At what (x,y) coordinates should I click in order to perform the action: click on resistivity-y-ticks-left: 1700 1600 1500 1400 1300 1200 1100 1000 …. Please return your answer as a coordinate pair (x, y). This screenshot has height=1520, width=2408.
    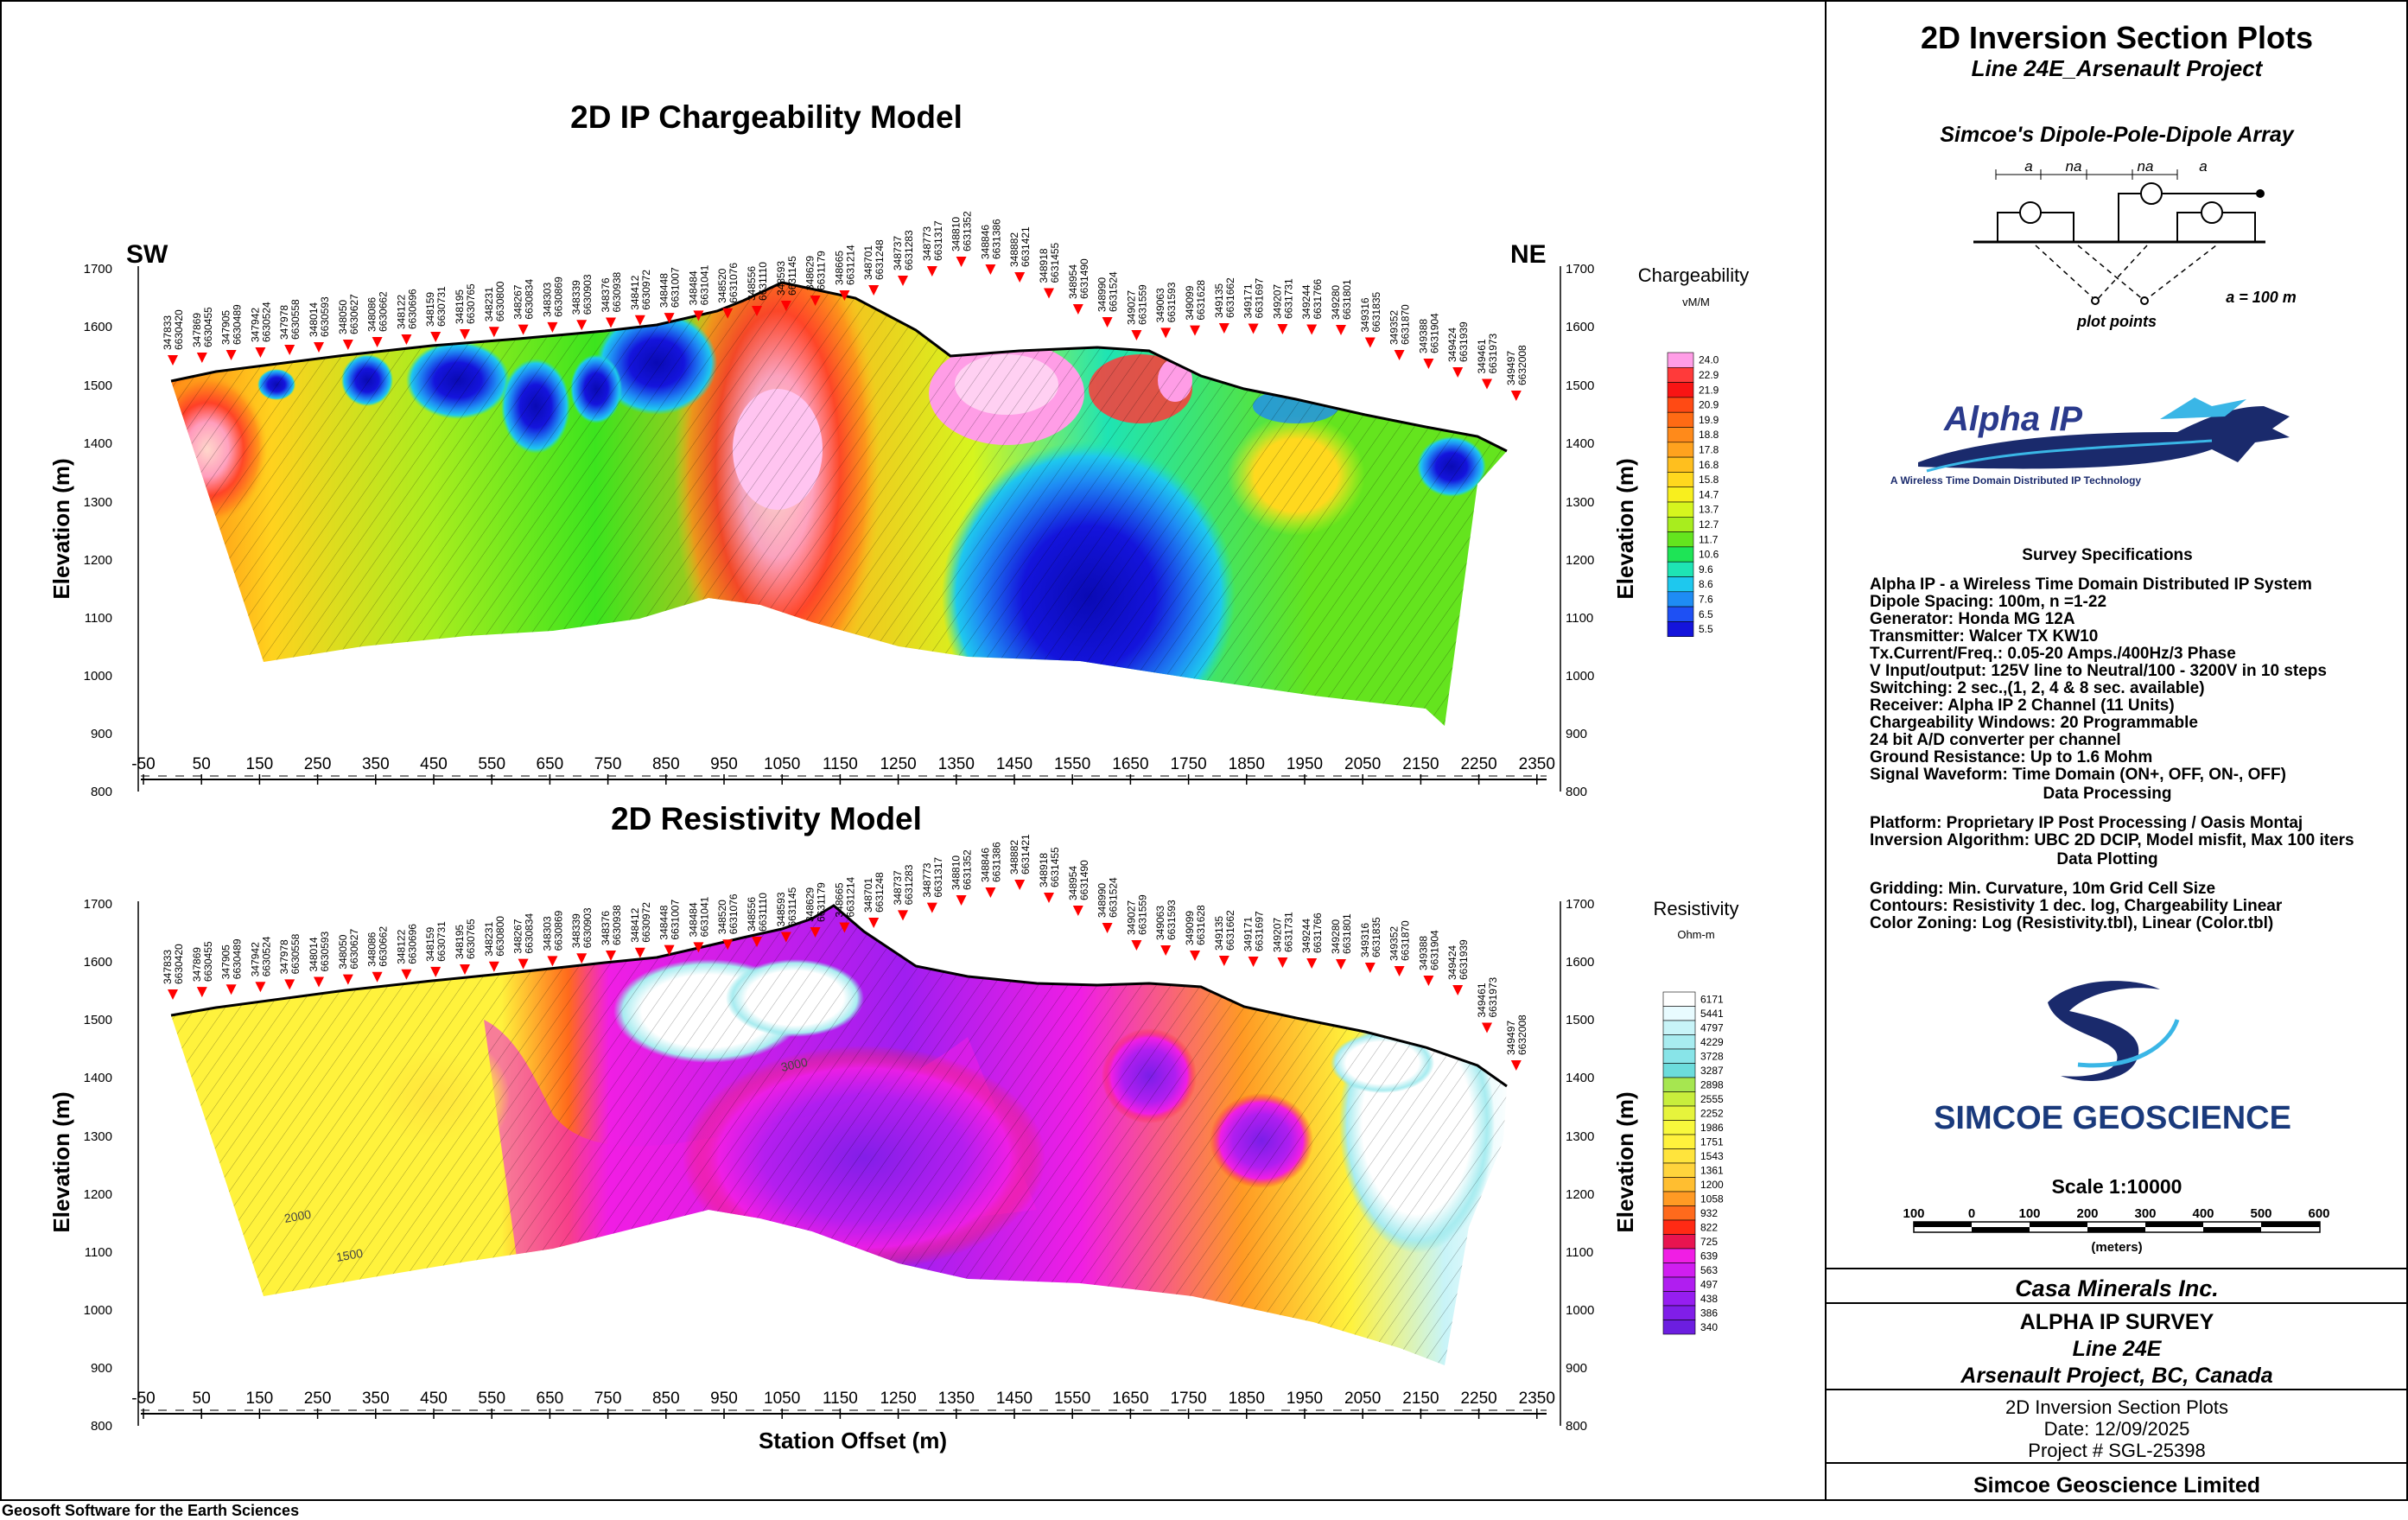
    Looking at the image, I should click on (98, 1165).